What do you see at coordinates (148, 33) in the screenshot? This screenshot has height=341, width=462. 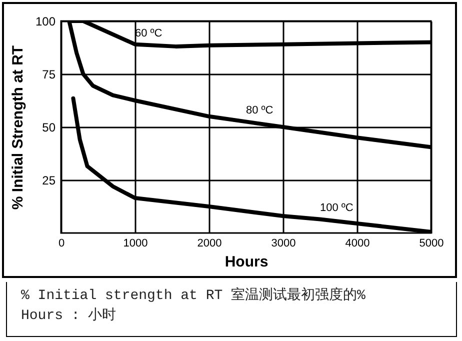 I see `series-label: 60 ºC` at bounding box center [148, 33].